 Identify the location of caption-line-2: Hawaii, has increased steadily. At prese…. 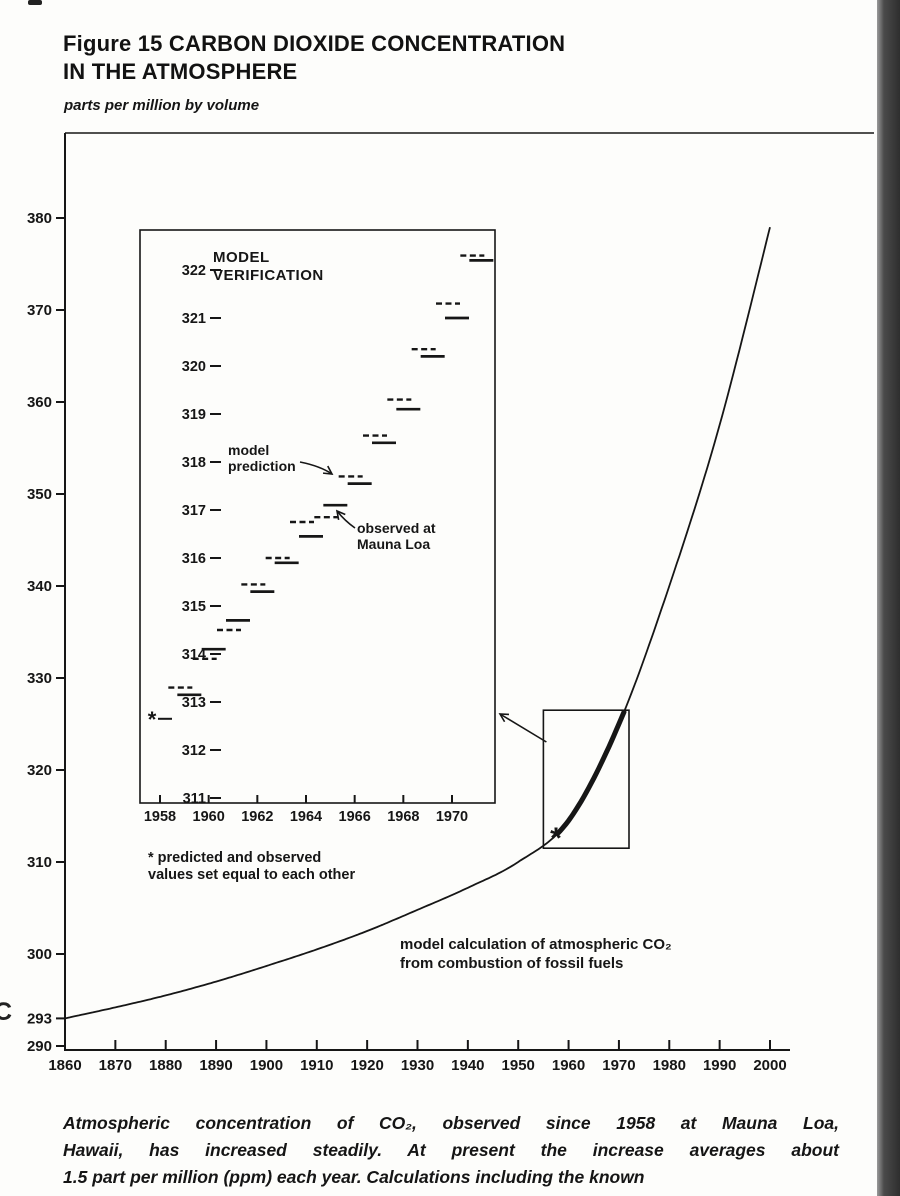
(451, 1150).